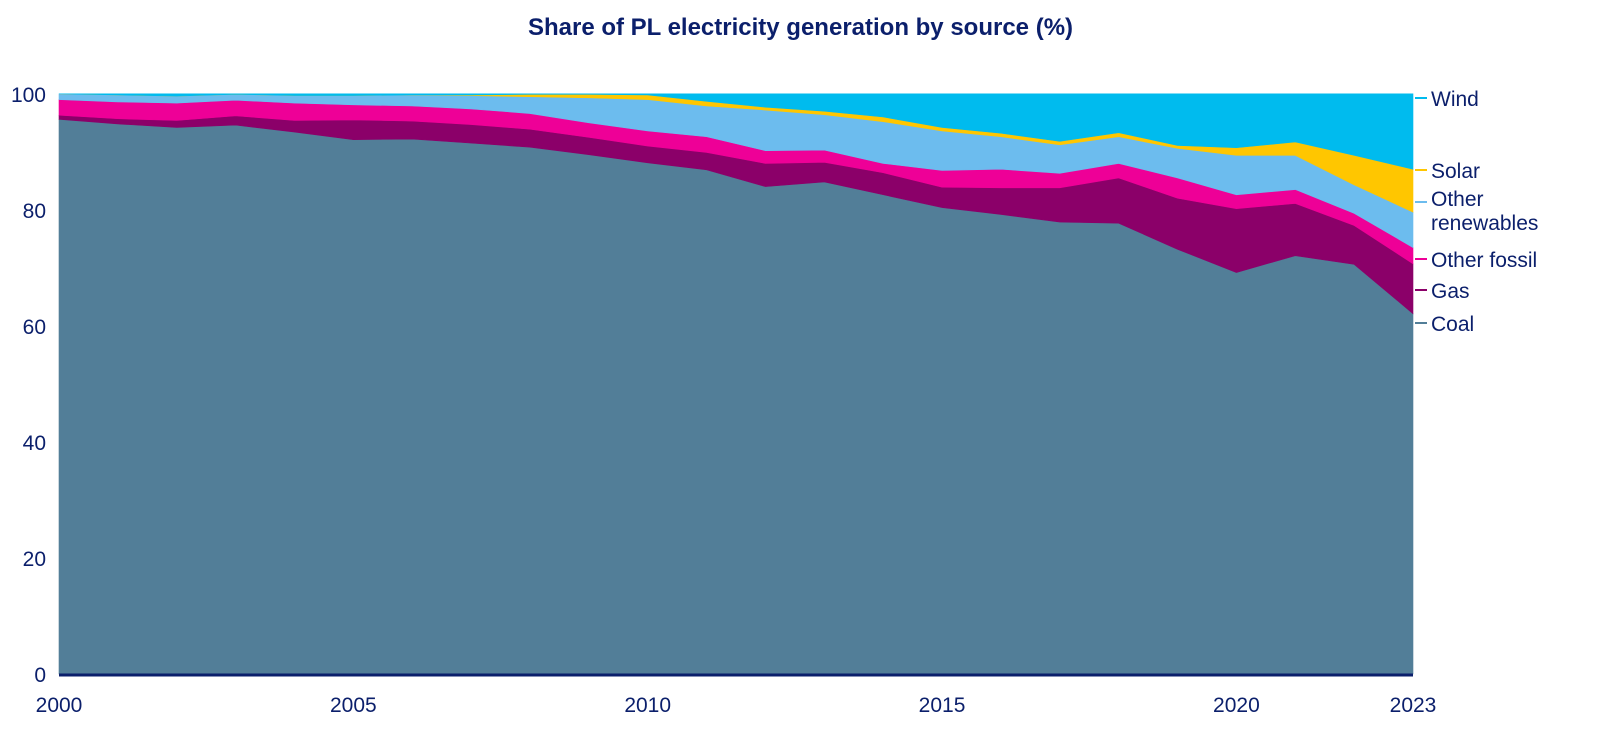 The image size is (1601, 739). Describe the element at coordinates (59, 705) in the screenshot. I see `x-tick-label-2000: 2000` at that location.